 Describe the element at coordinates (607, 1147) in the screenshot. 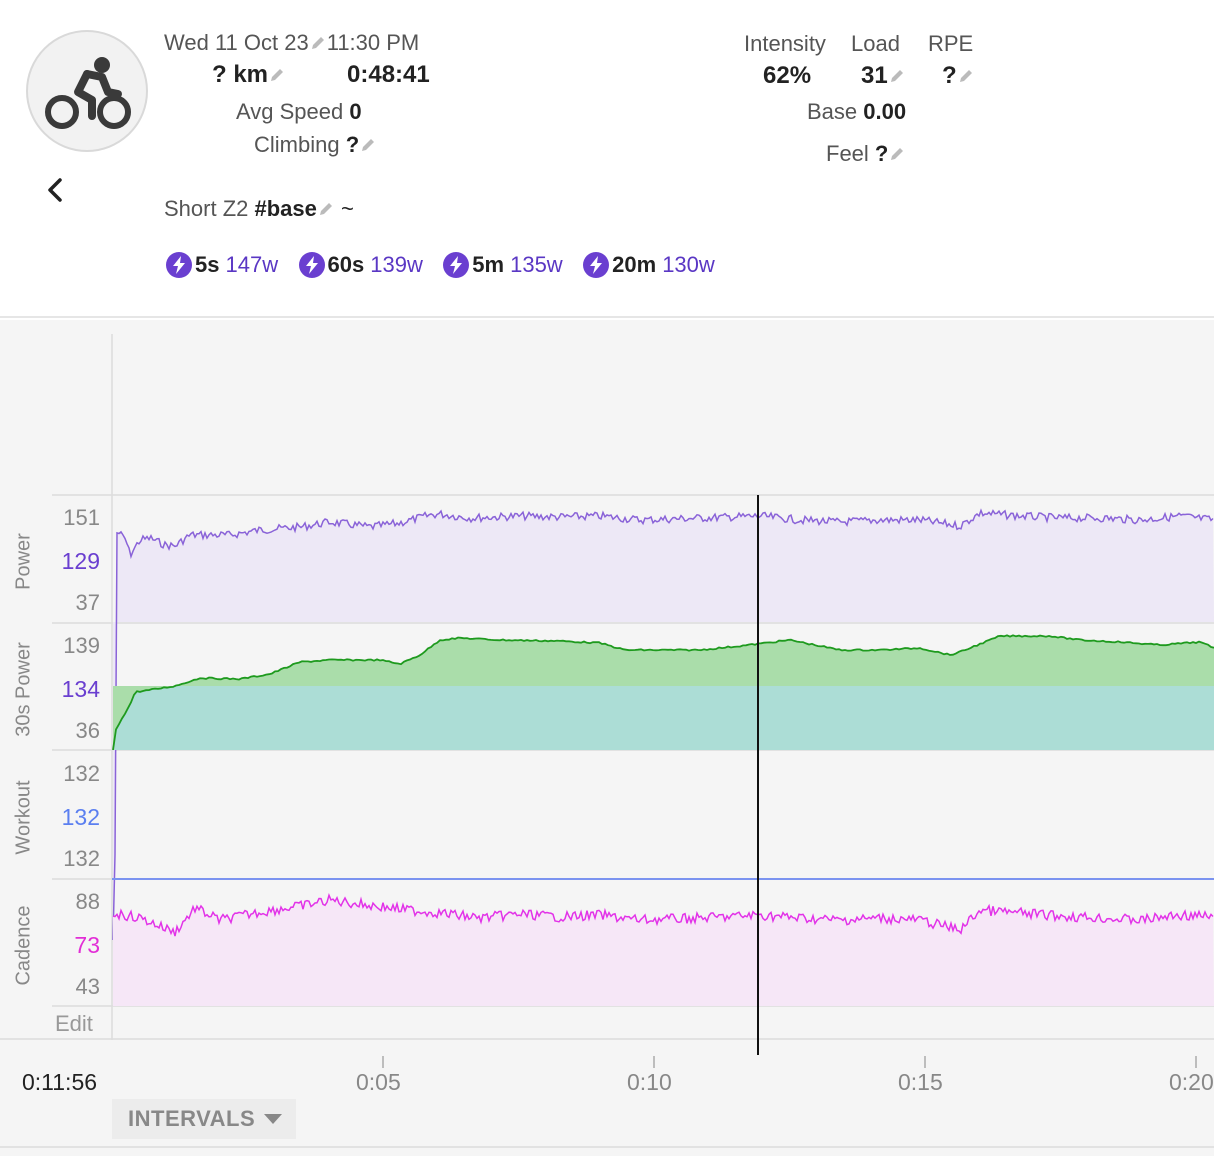

I see `bottom-divider` at that location.